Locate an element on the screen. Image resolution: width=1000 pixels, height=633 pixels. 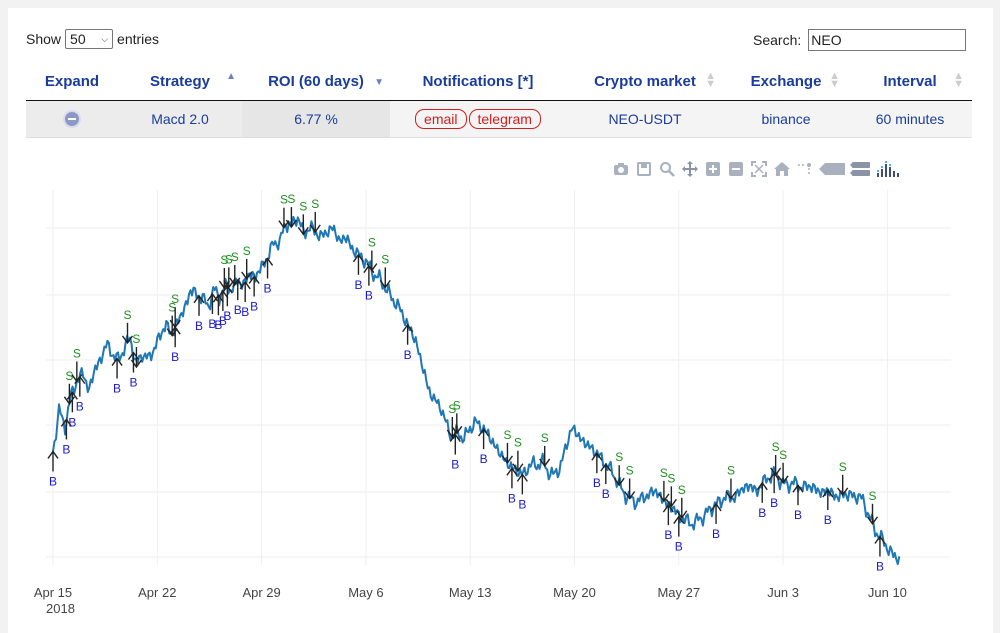
column-header-strategy: Strategy ▲ is located at coordinates (180, 81).